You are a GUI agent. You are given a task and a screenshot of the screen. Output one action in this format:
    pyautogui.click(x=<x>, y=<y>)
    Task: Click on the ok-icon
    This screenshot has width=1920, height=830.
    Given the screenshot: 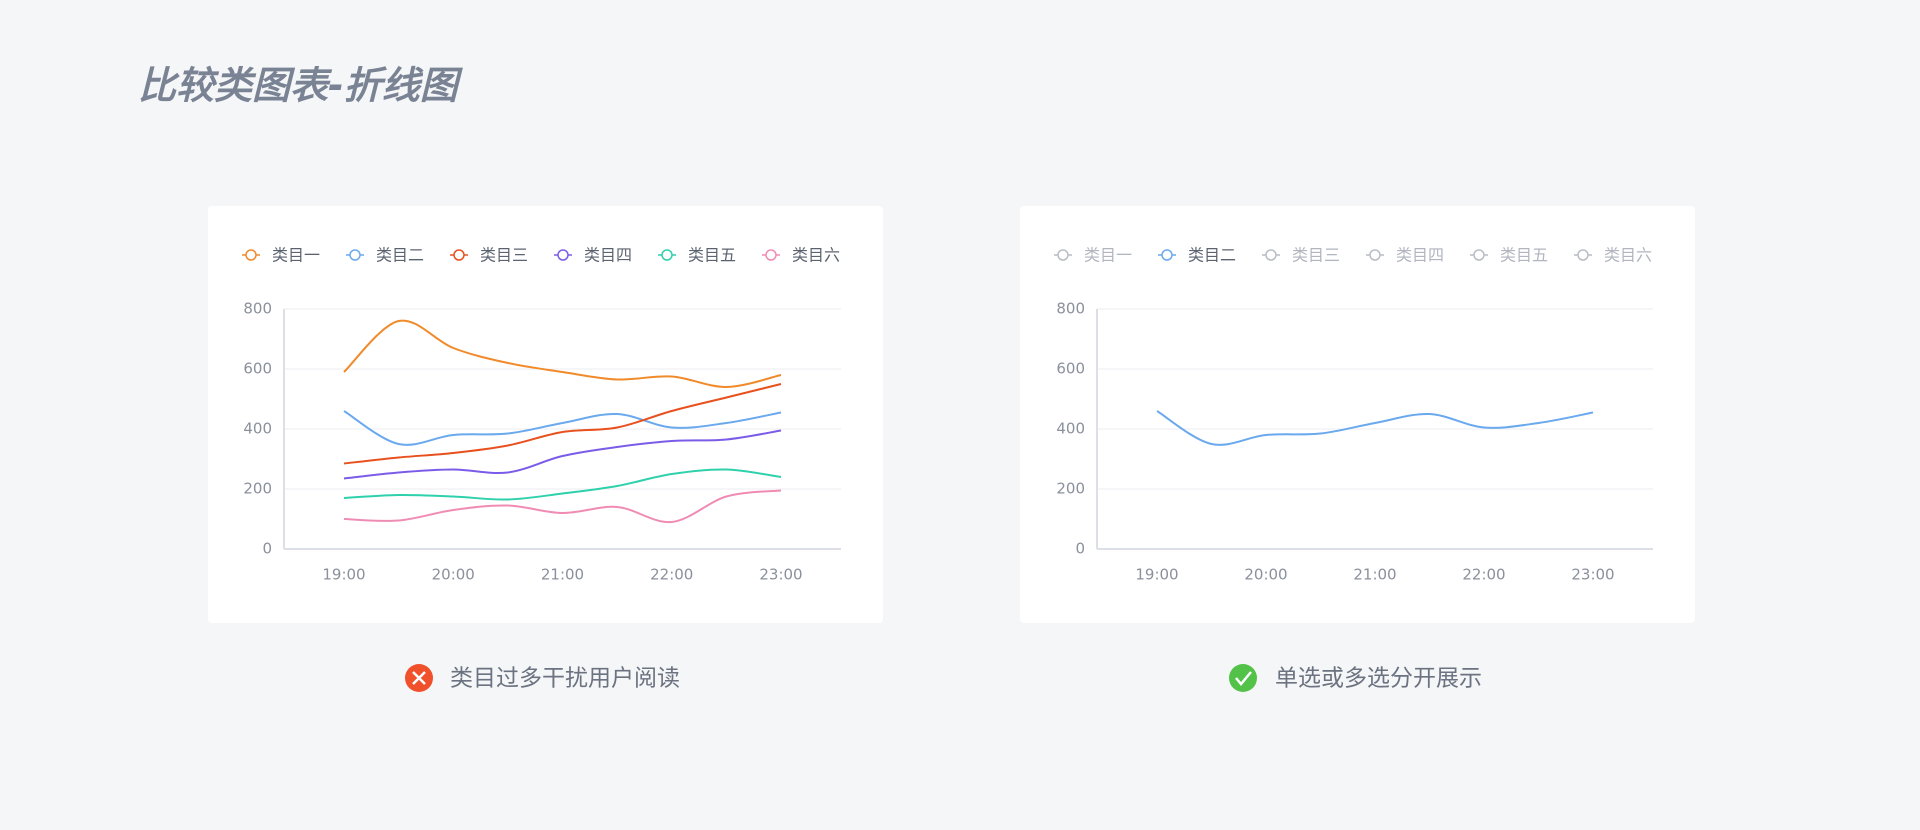 What is the action you would take?
    pyautogui.click(x=1243, y=678)
    